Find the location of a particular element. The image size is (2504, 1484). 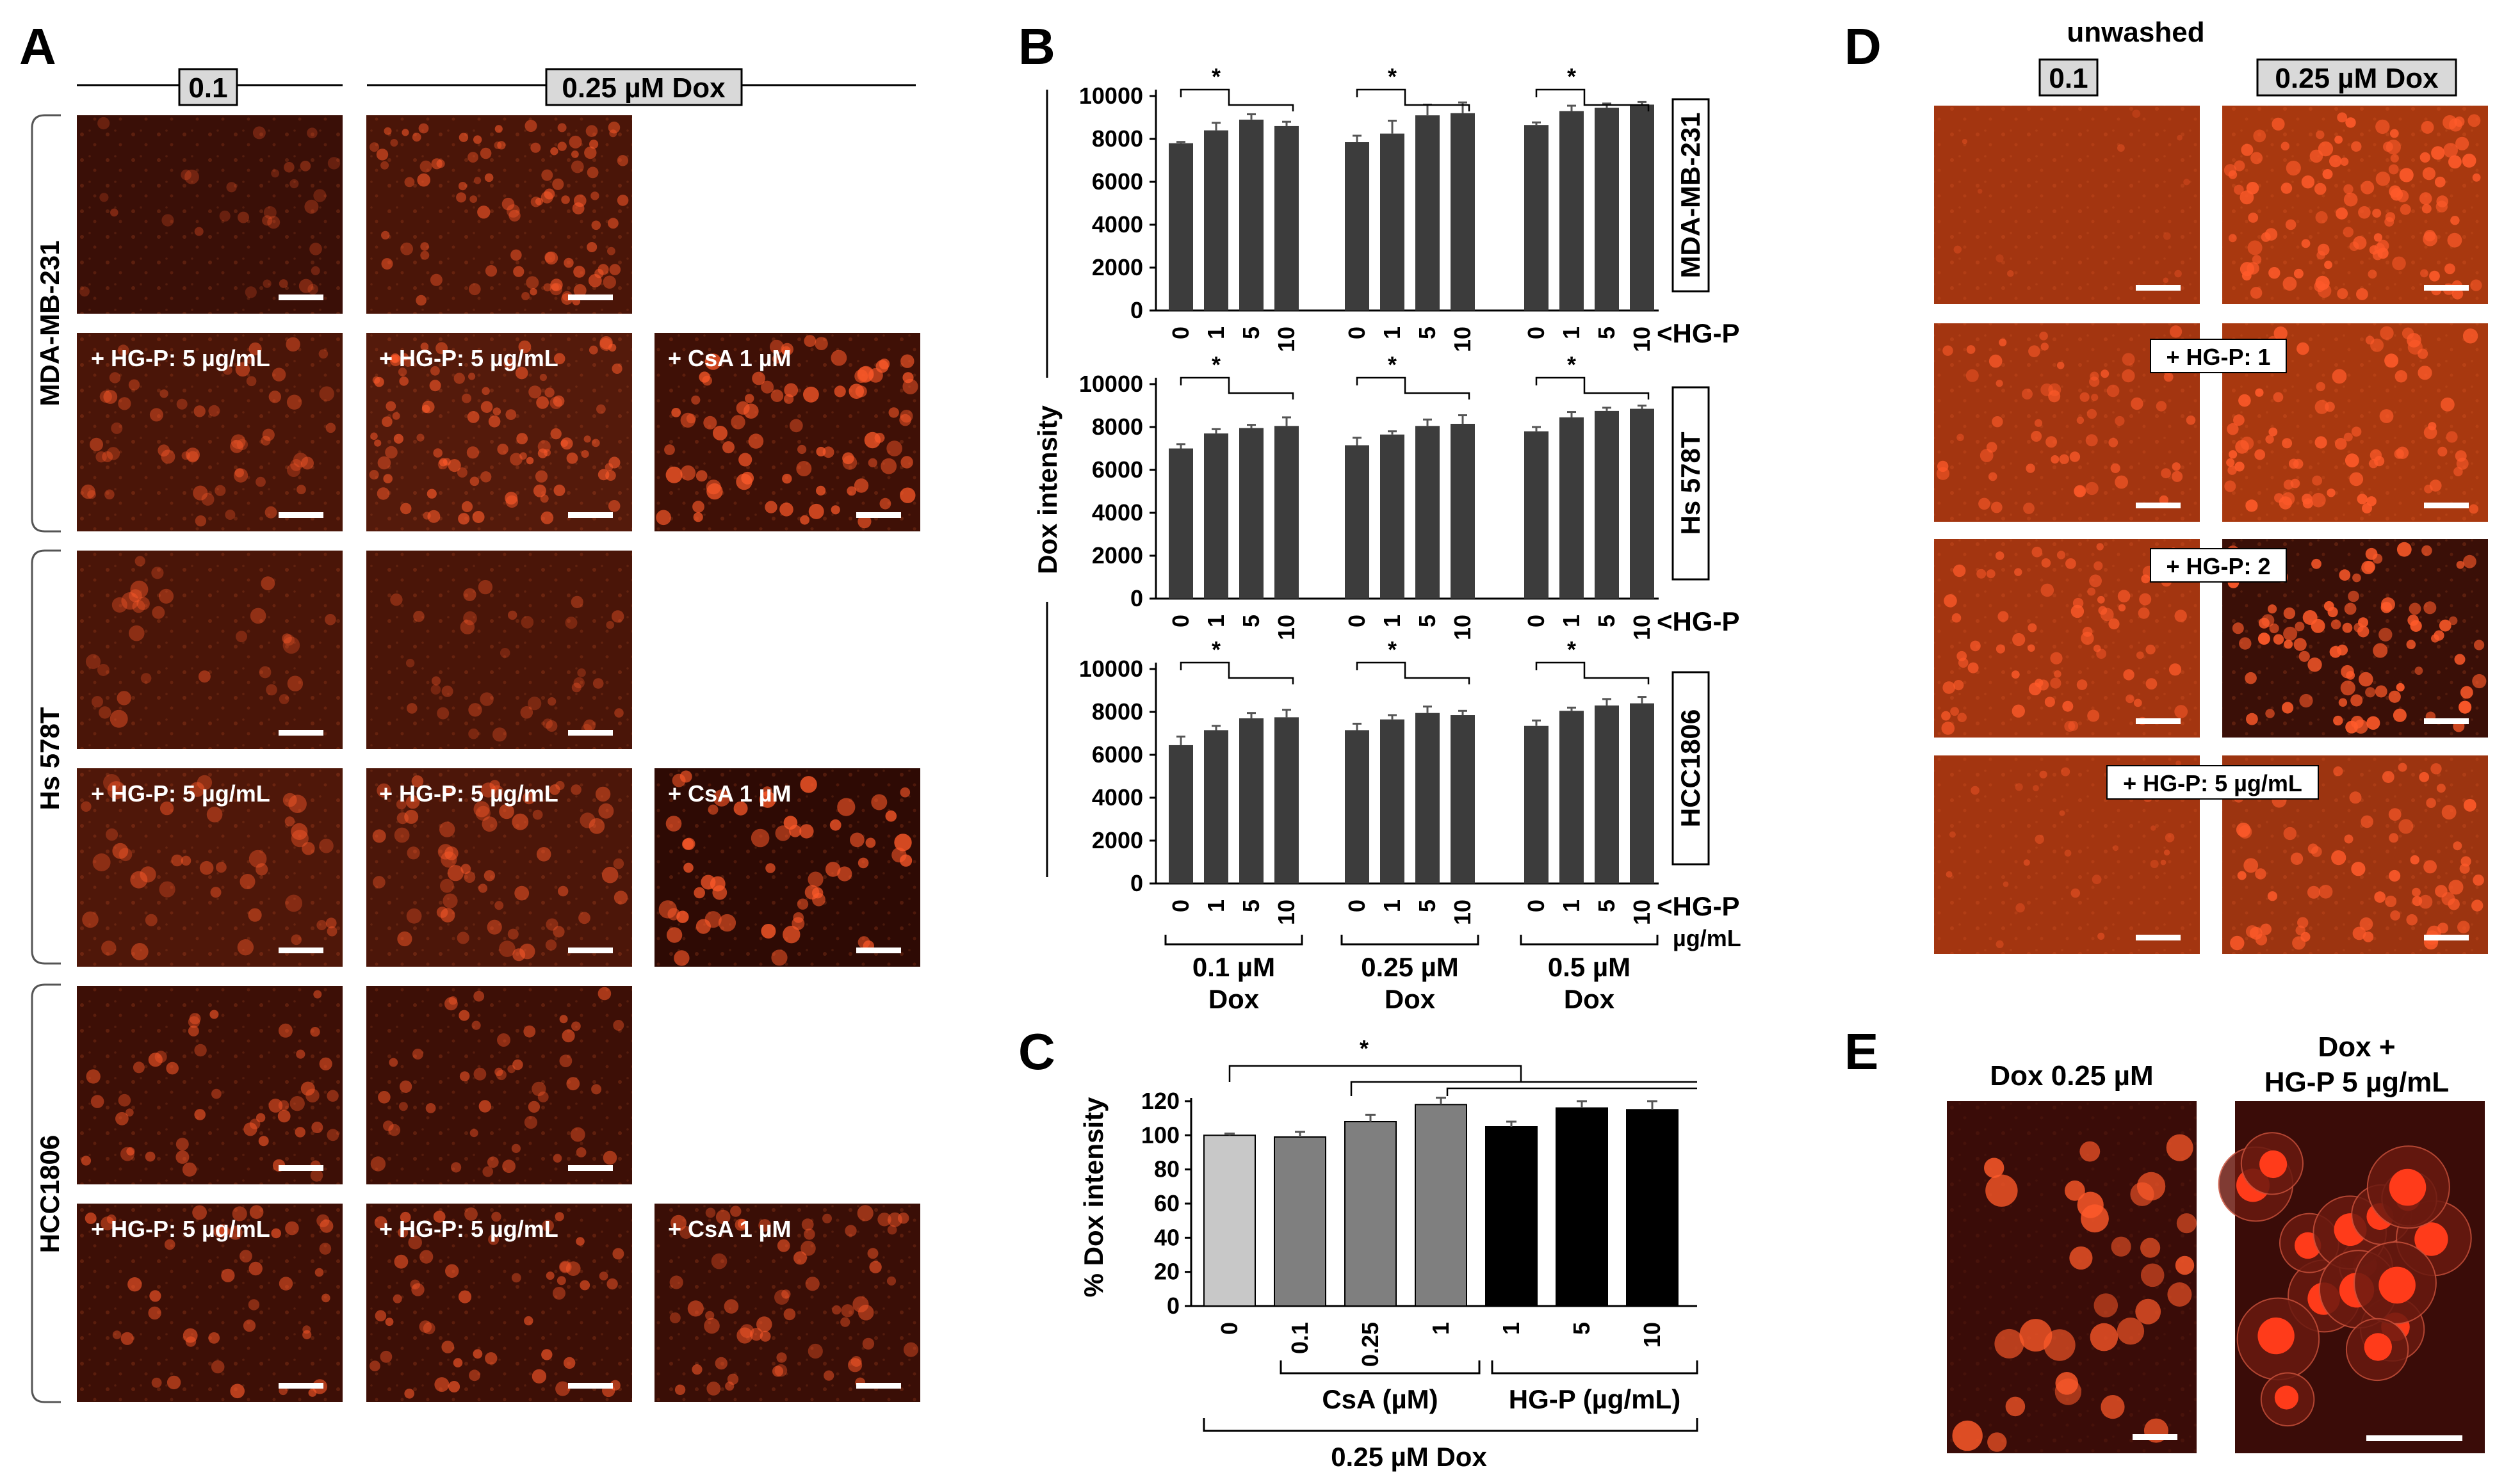

row-label-mda: MDA-MB-231 is located at coordinates (50, 323).